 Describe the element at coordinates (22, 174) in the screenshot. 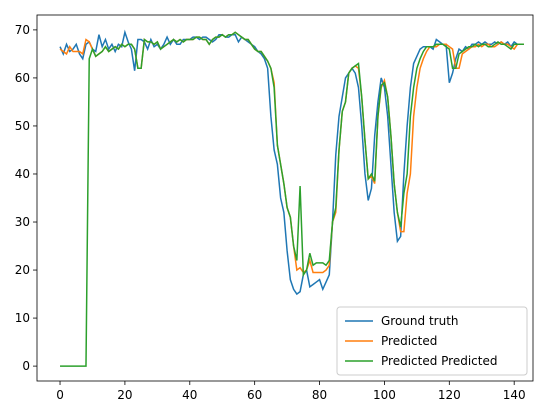

I see `y-tick-label: 40` at that location.